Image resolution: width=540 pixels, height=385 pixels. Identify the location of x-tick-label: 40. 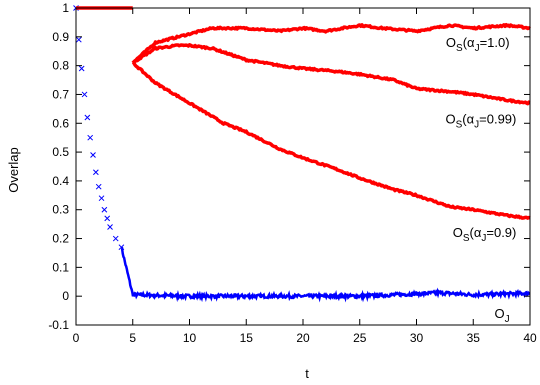
(530, 338).